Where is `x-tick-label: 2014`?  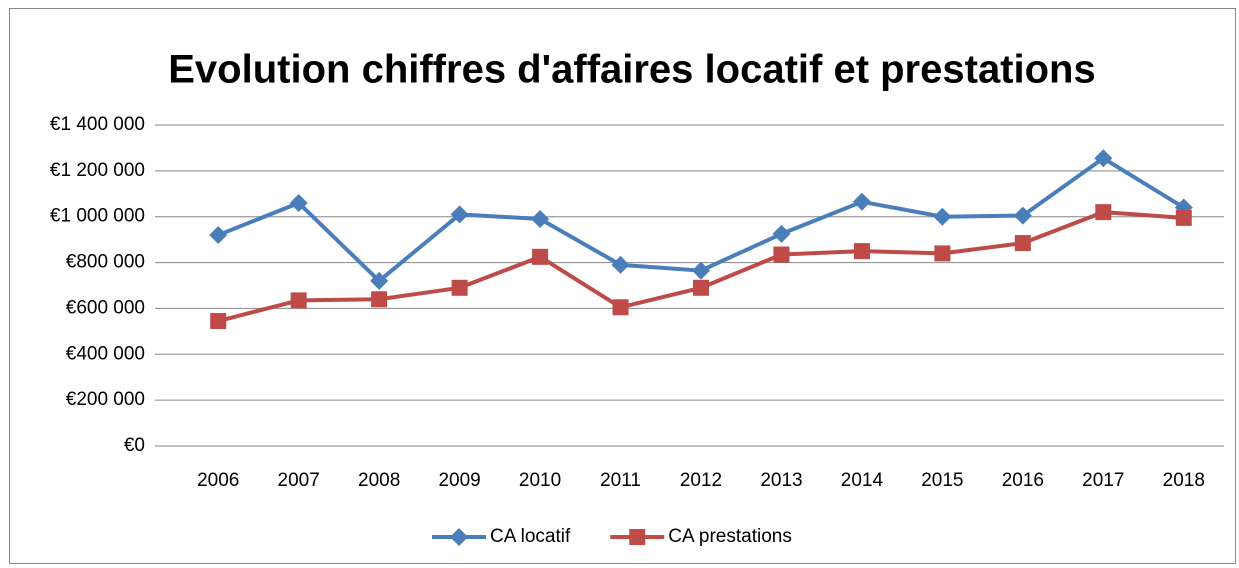 x-tick-label: 2014 is located at coordinates (862, 480).